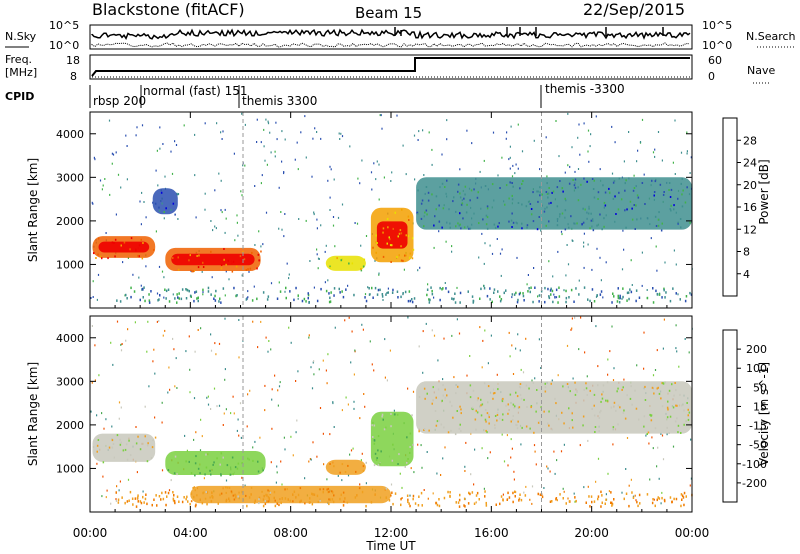 This screenshot has height=554, width=800. Describe the element at coordinates (746, 274) in the screenshot. I see `colorbar-tick-label: 4` at that location.